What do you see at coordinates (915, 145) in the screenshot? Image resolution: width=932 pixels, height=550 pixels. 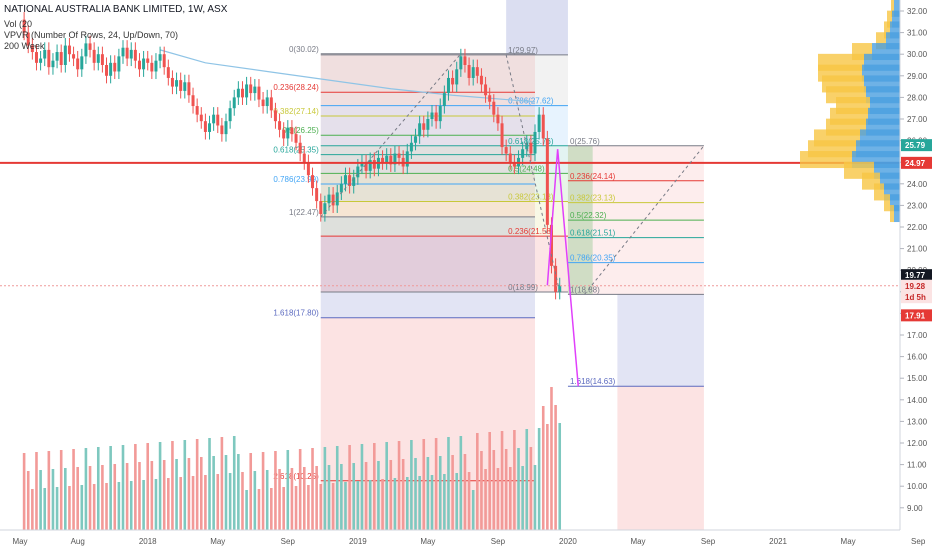 I see `price-label: 25.79` at bounding box center [915, 145].